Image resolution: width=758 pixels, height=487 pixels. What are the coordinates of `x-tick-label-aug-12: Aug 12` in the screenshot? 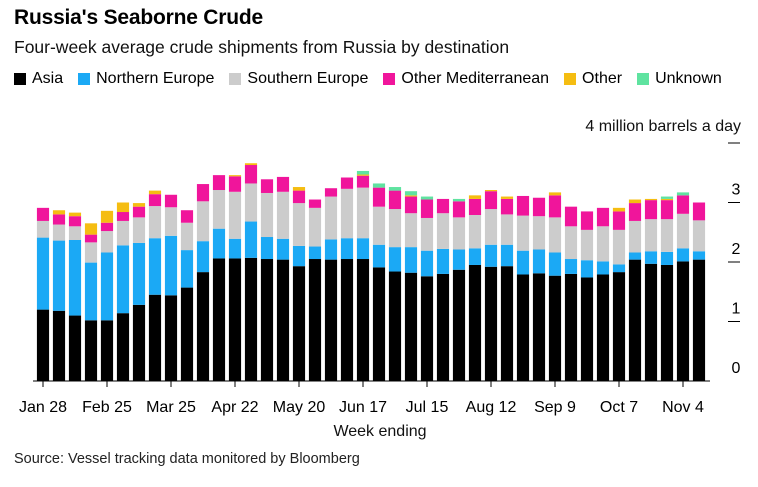 It's located at (491, 407).